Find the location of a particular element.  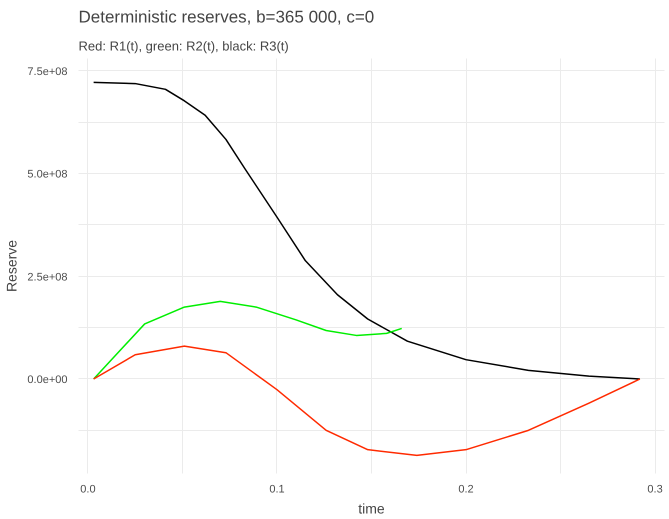

y-tick-label: 5.0e+08 is located at coordinates (47, 174).